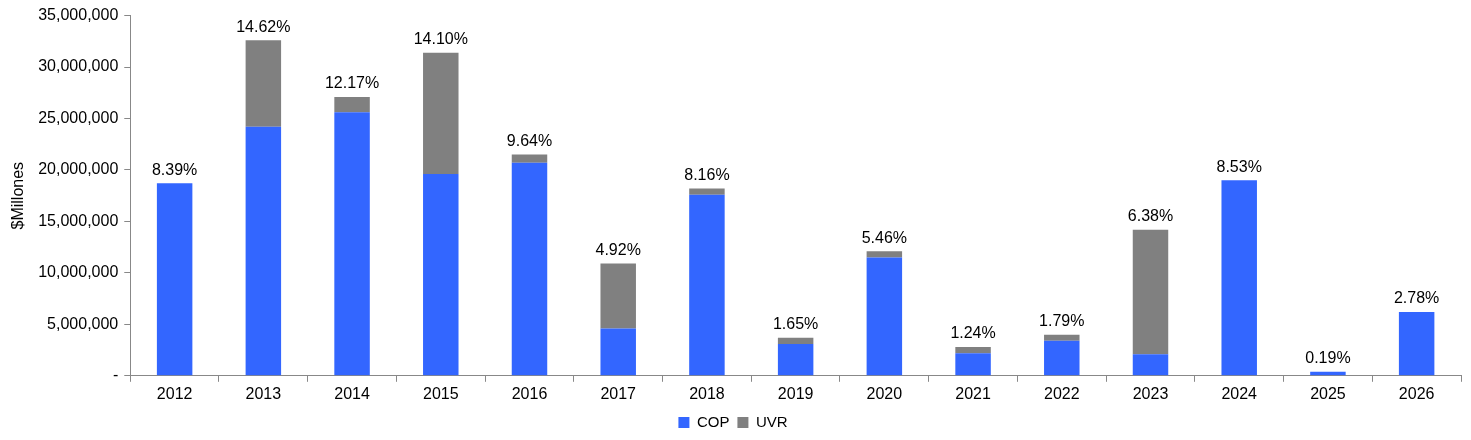 This screenshot has height=440, width=1471. I want to click on y-tick-label: 10,000,000, so click(78, 272).